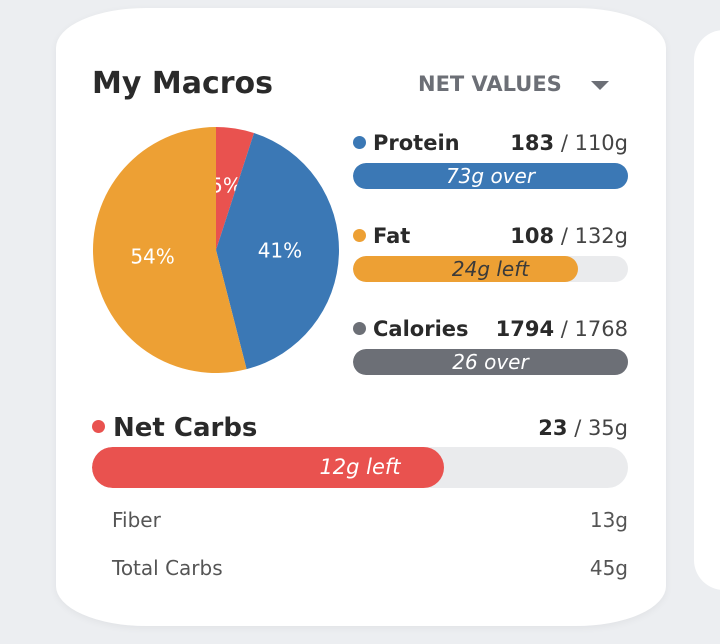 The width and height of the screenshot is (720, 644). I want to click on macro-name: Protein, so click(416, 143).